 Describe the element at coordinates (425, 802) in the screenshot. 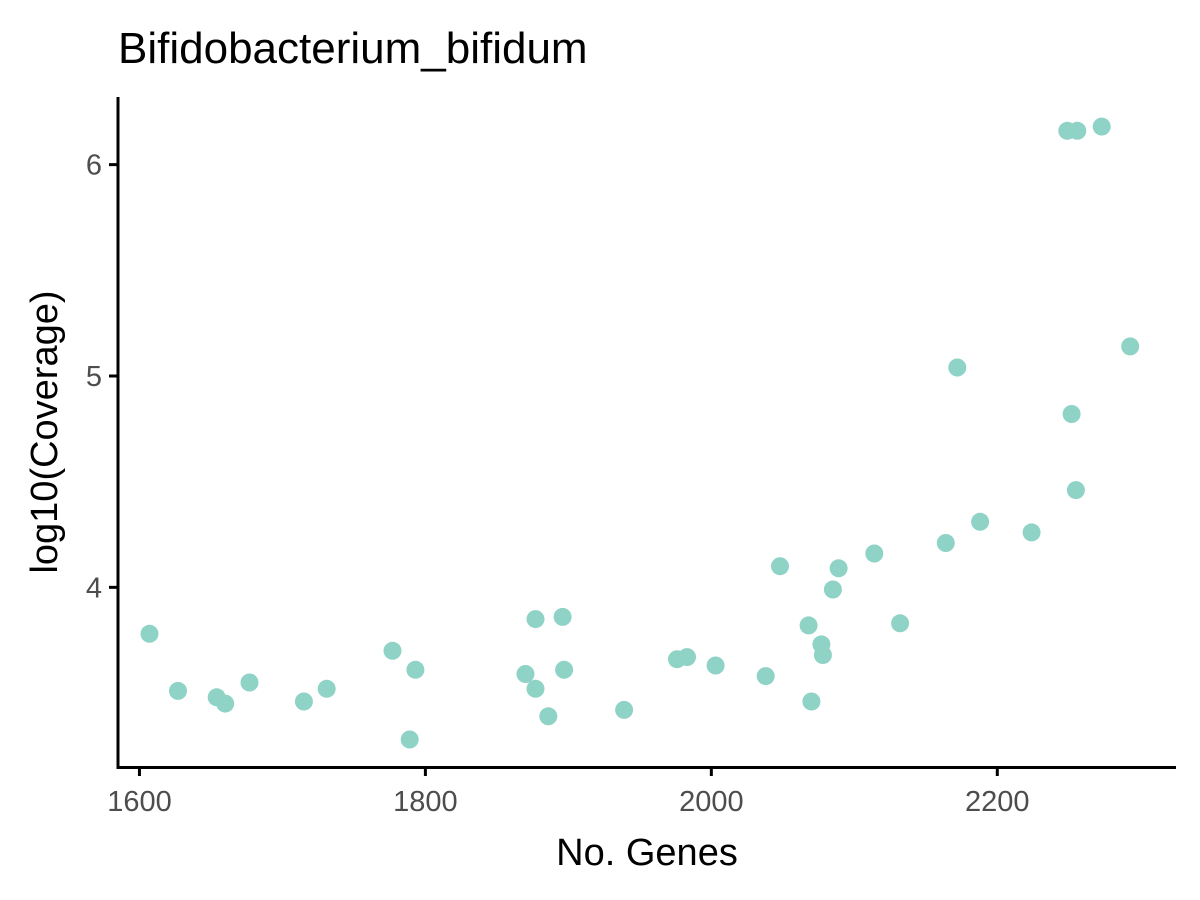

I see `x-tick-label: 1800` at that location.